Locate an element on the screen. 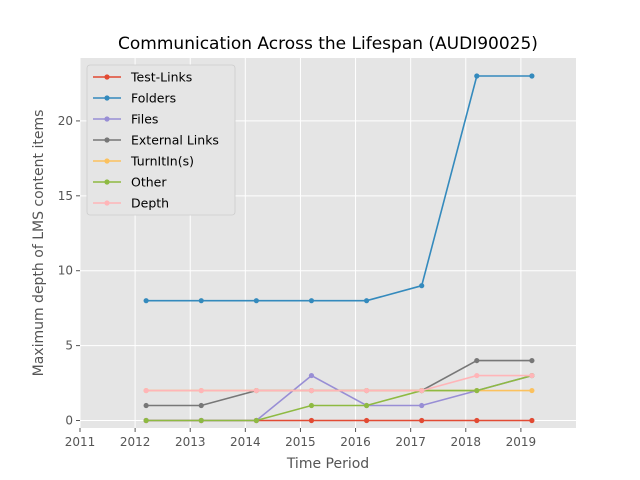 The width and height of the screenshot is (640, 480). legend-label: Folders is located at coordinates (153, 98).